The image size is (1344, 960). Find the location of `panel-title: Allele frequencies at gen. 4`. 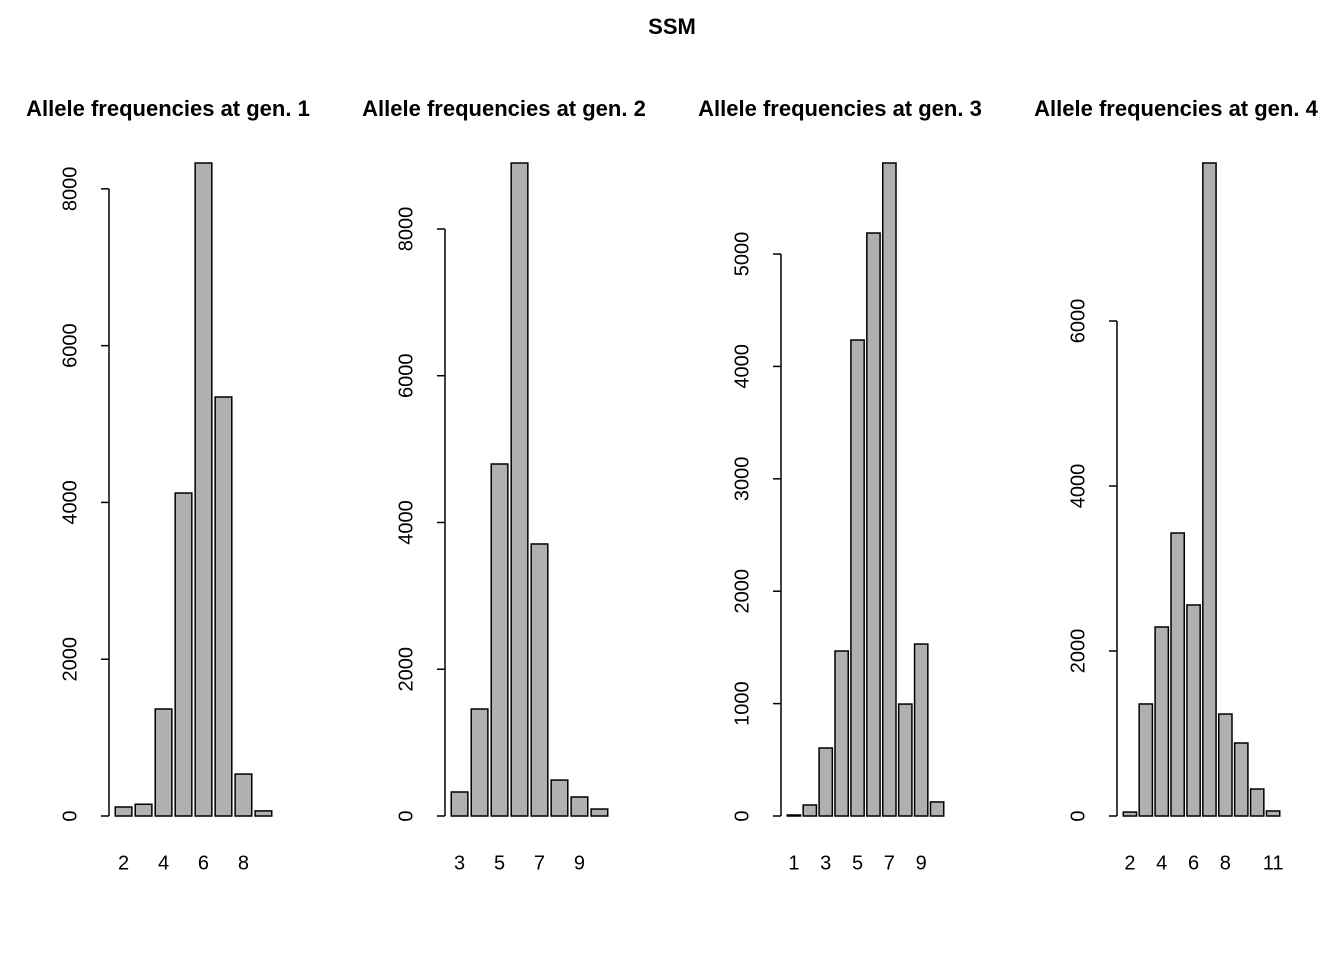

panel-title: Allele frequencies at gen. 4 is located at coordinates (1176, 108).